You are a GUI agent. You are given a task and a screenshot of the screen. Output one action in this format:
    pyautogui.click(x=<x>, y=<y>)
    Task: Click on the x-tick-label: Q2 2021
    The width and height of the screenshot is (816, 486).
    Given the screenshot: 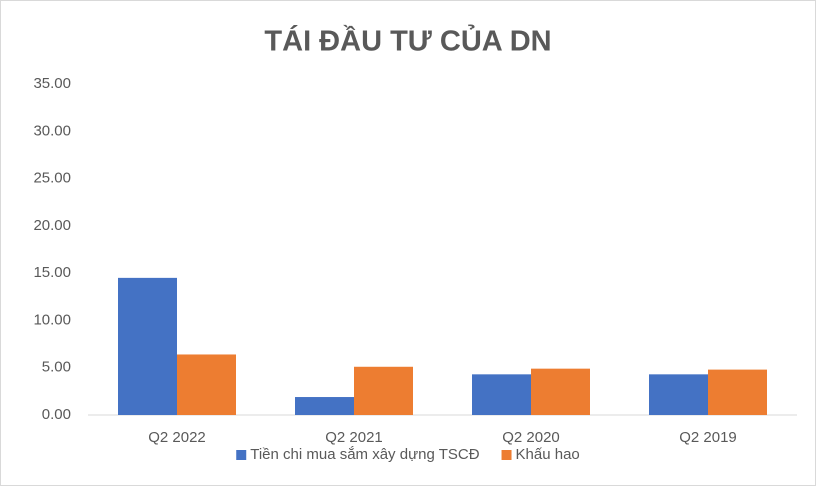 What is the action you would take?
    pyautogui.click(x=354, y=437)
    